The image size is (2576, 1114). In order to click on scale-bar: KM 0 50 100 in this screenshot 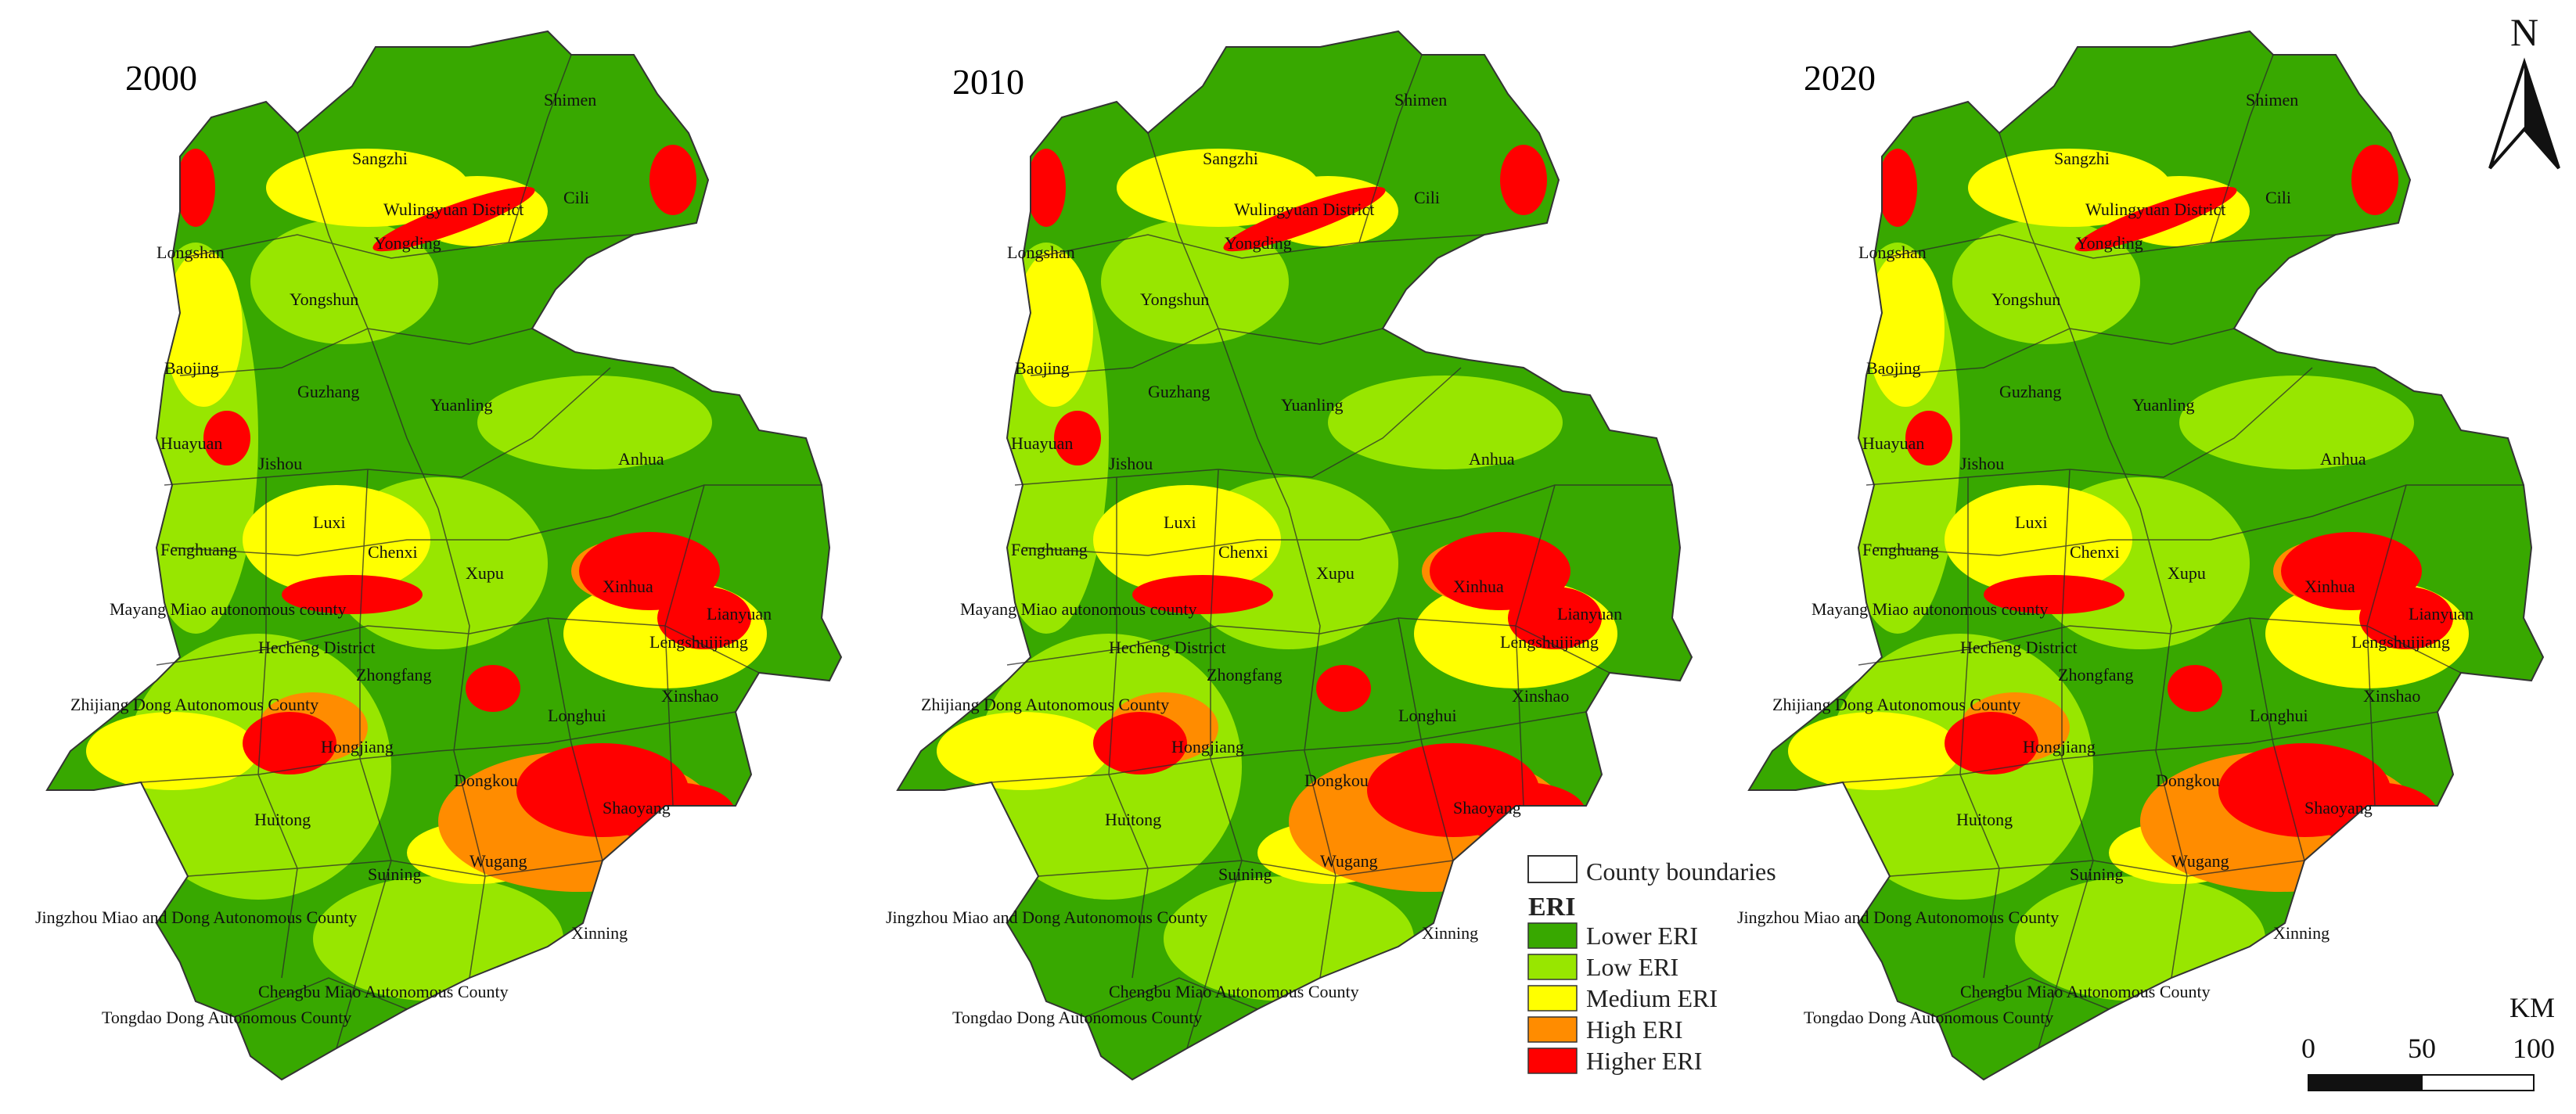, I will do `click(2428, 1041)`.